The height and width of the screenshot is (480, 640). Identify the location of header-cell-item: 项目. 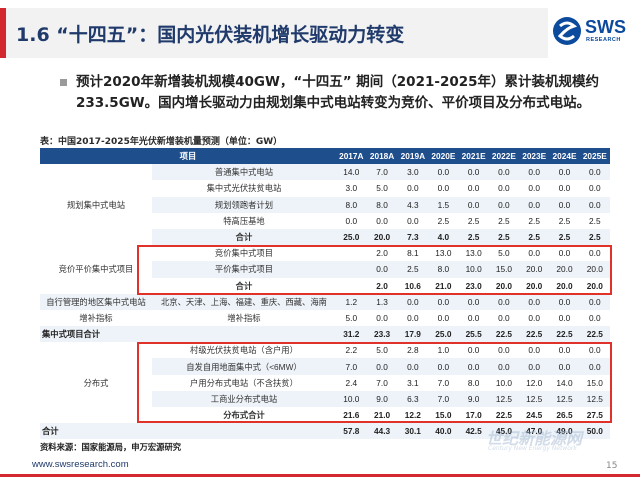
(188, 156).